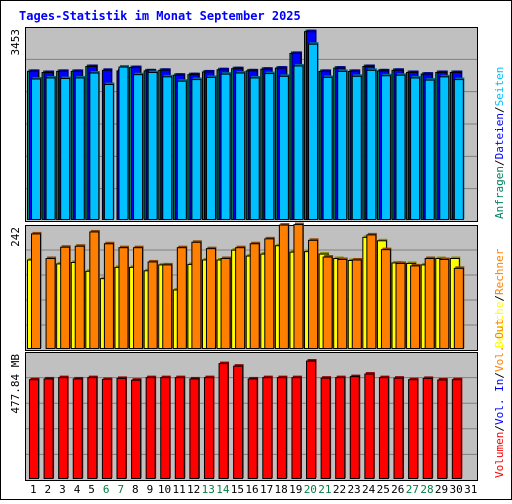  Describe the element at coordinates (120, 489) in the screenshot. I see `day-label: 7` at that location.